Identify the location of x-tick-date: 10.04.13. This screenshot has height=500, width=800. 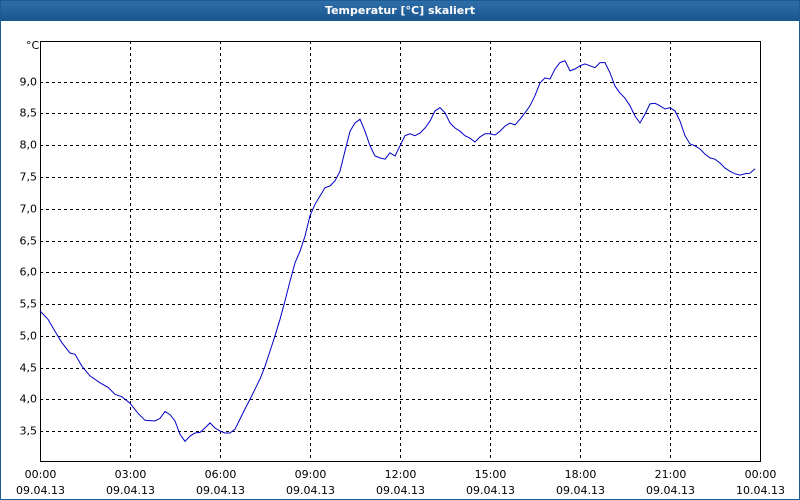
(760, 490).